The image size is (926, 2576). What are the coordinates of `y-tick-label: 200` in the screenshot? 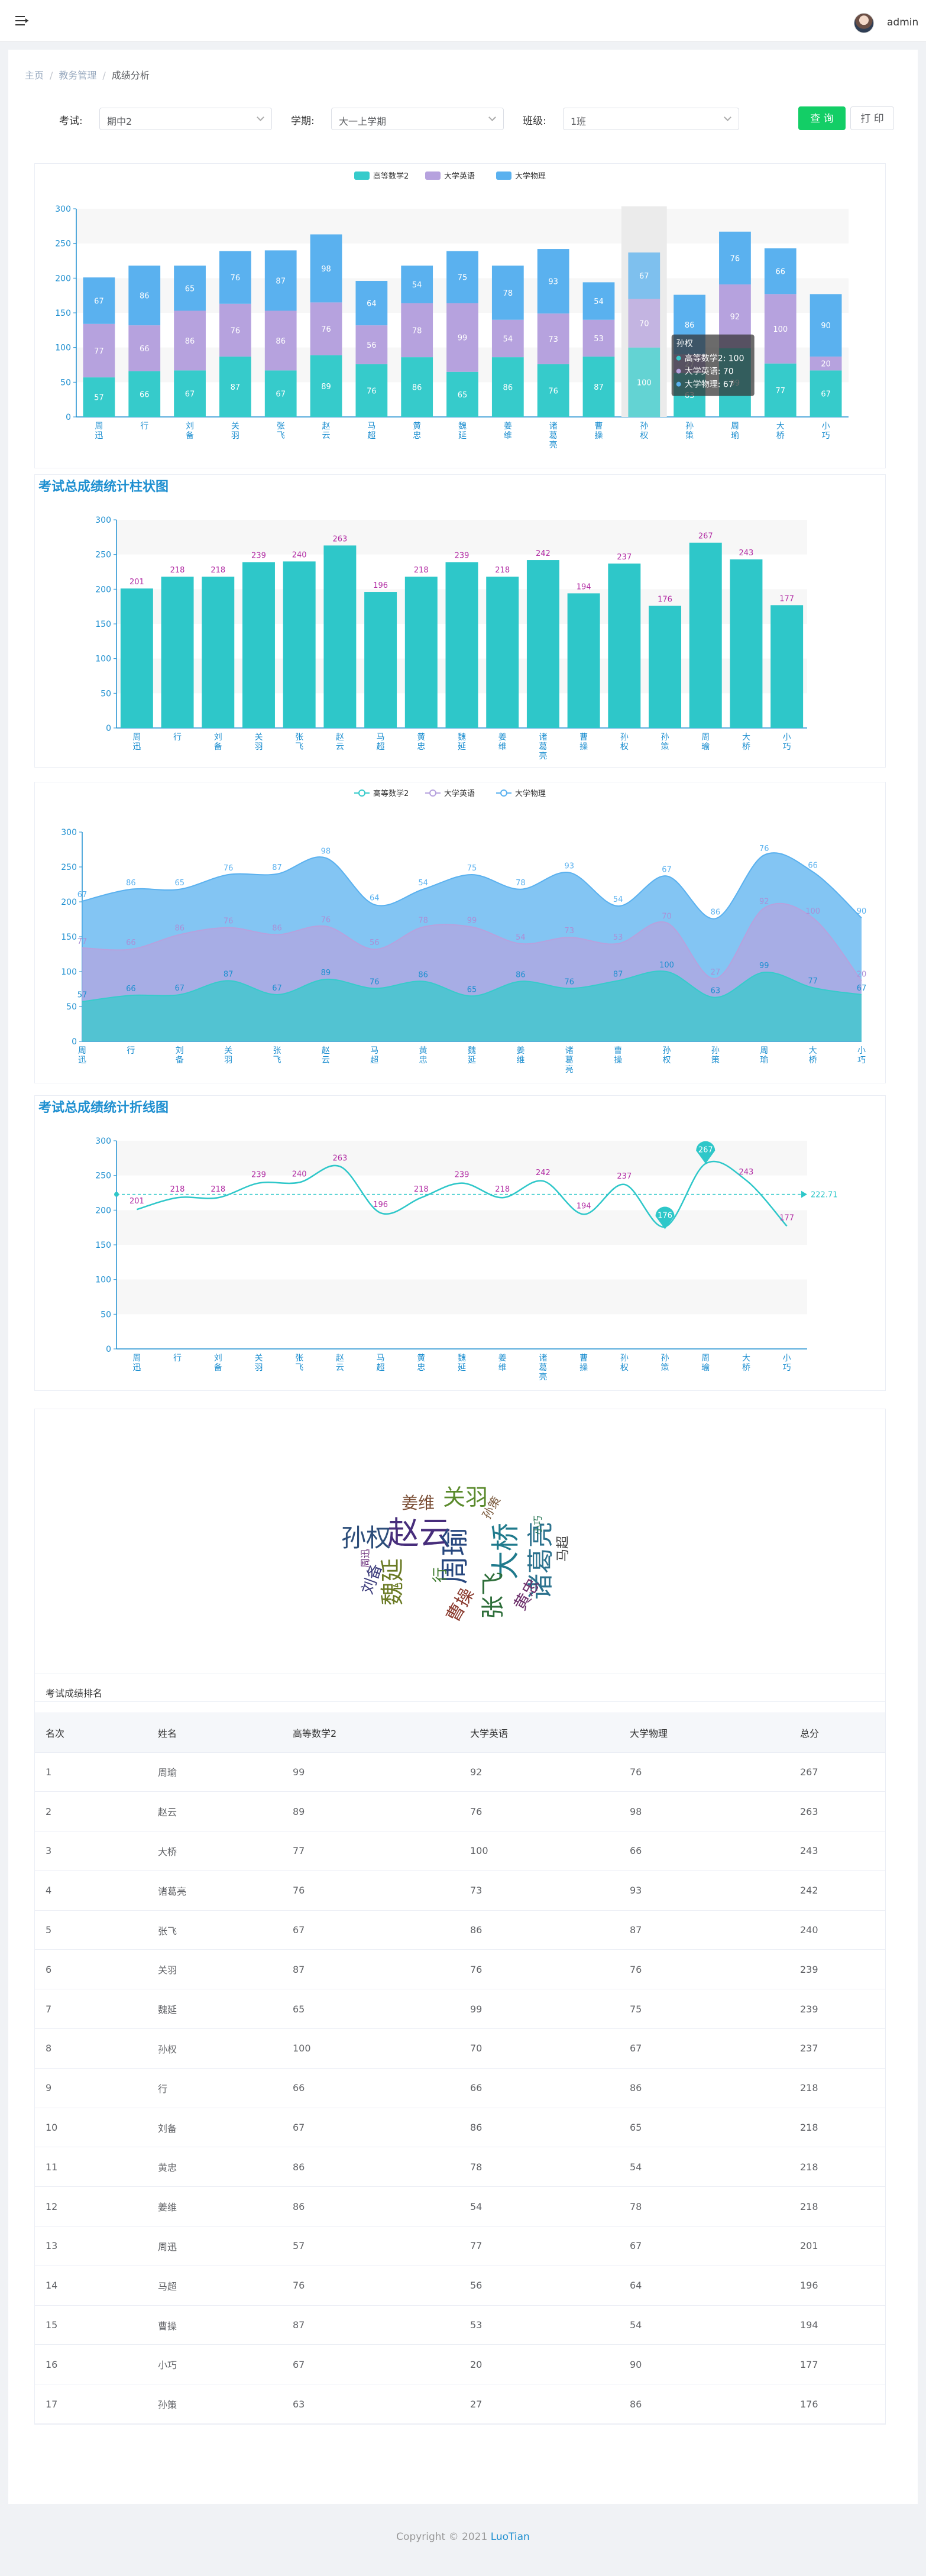 It's located at (103, 1211).